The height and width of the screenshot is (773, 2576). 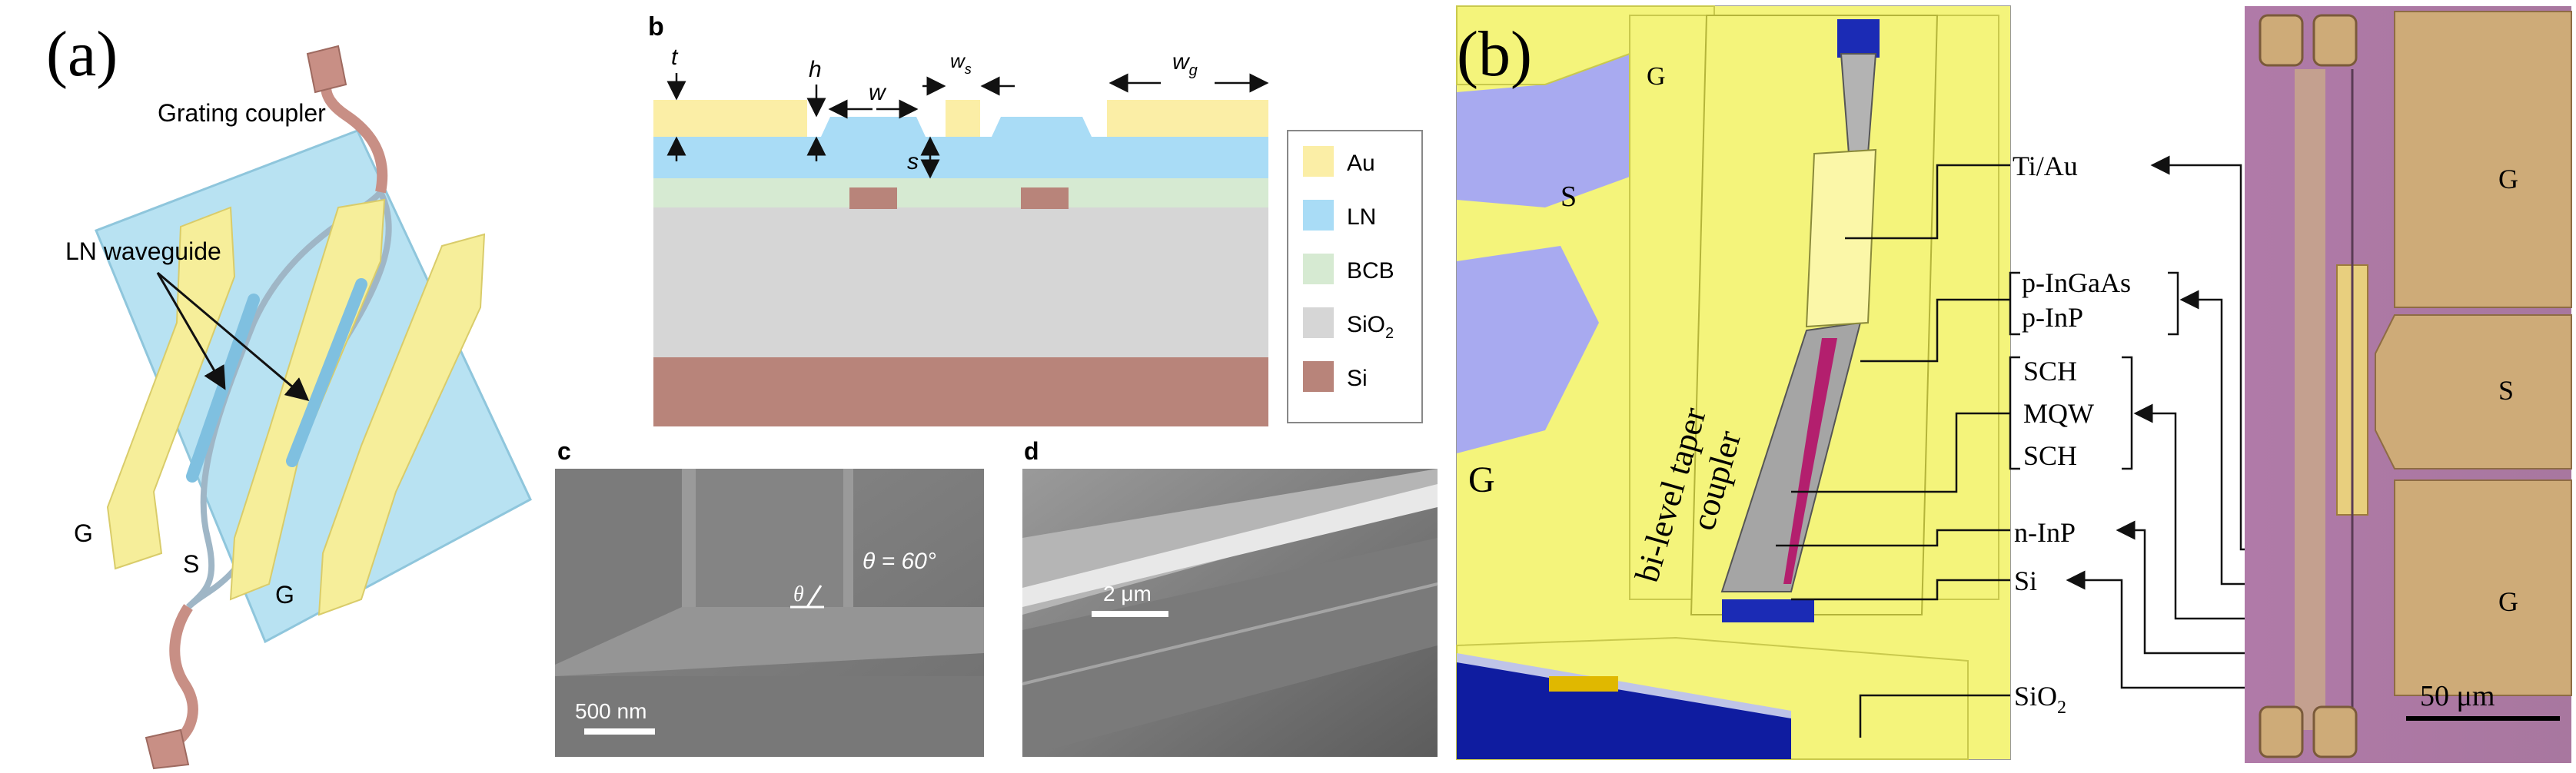 What do you see at coordinates (1528, 565) in the screenshot?
I see `schematic-g-bottom-pad` at bounding box center [1528, 565].